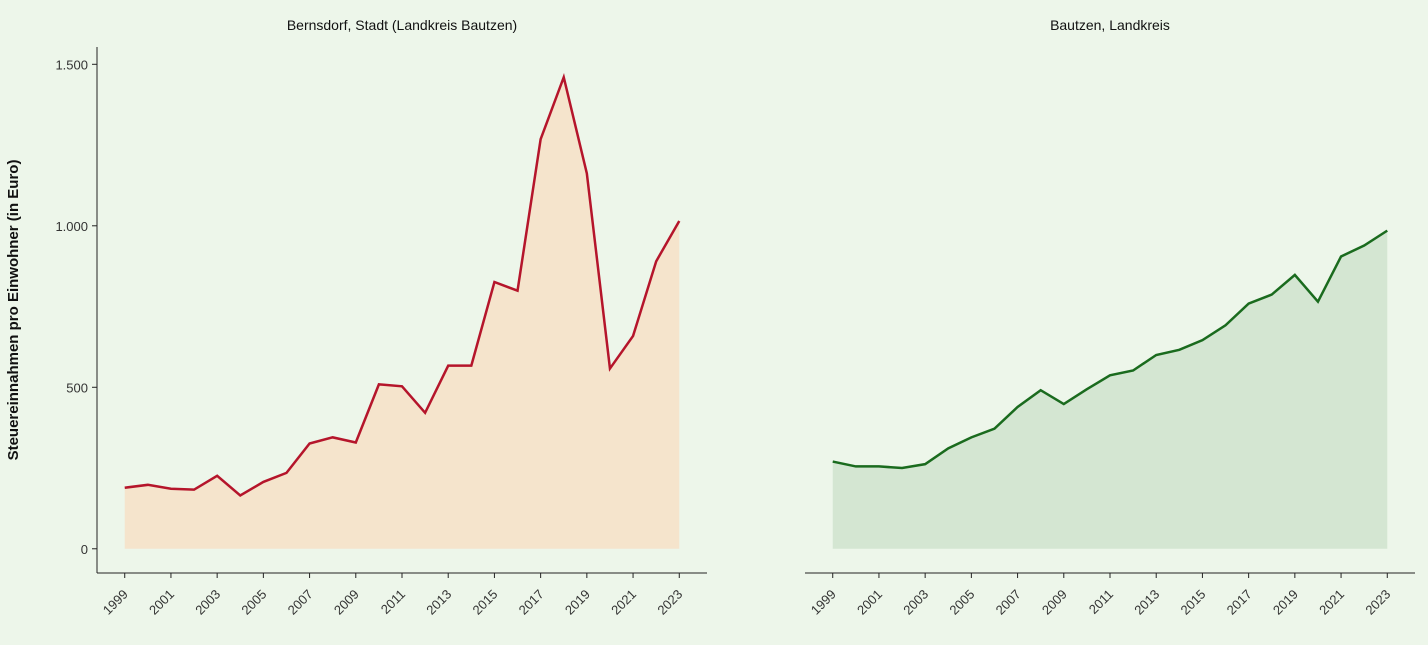  I want to click on chart-title: Bernsdorf, Stadt (Landkreis Bautzen), so click(402, 25).